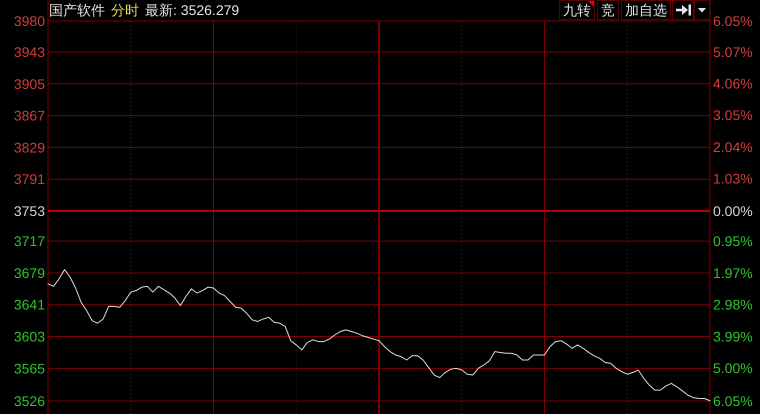 The width and height of the screenshot is (760, 414). What do you see at coordinates (608, 10) in the screenshot?
I see `button: 竞` at bounding box center [608, 10].